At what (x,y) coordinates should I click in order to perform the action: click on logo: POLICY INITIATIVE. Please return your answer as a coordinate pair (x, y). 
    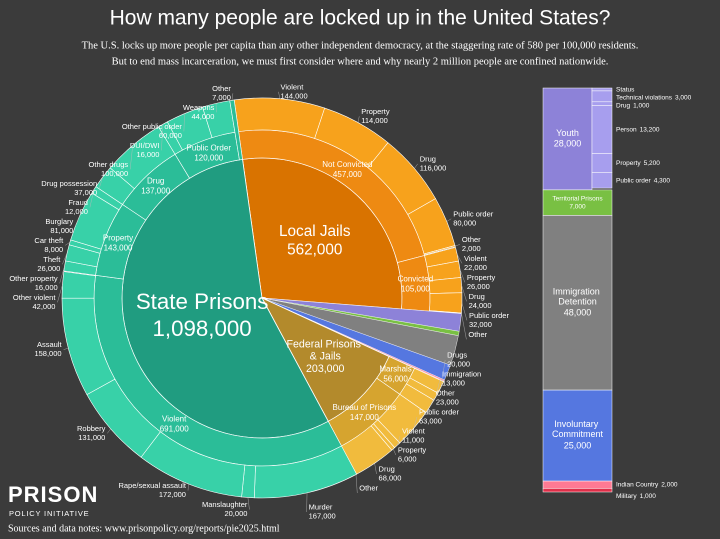
    Looking at the image, I should click on (49, 513).